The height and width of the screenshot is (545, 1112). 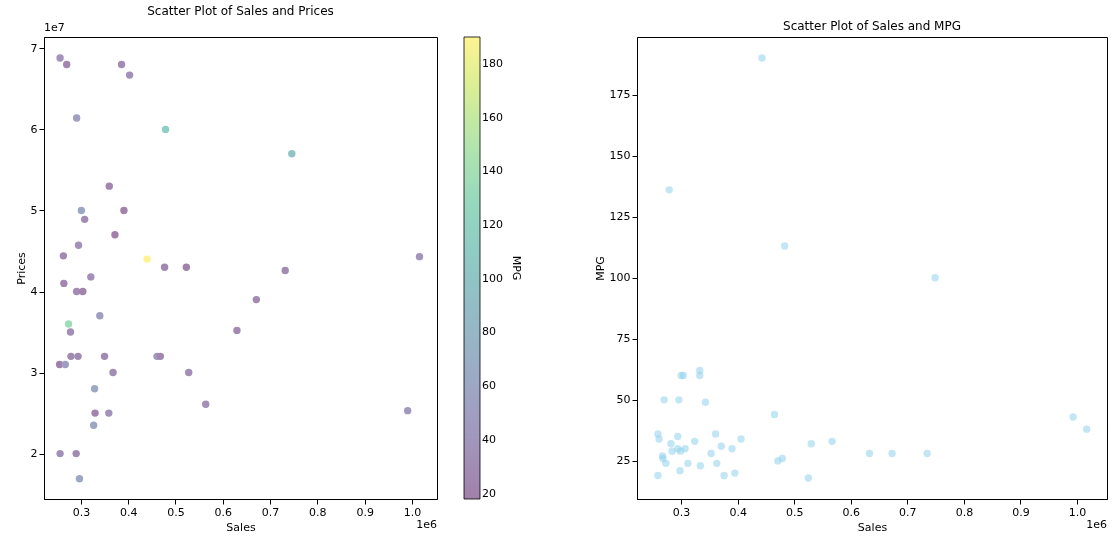 I want to click on chart-title: Scatter Plot of Sales and MPG, so click(x=872, y=26).